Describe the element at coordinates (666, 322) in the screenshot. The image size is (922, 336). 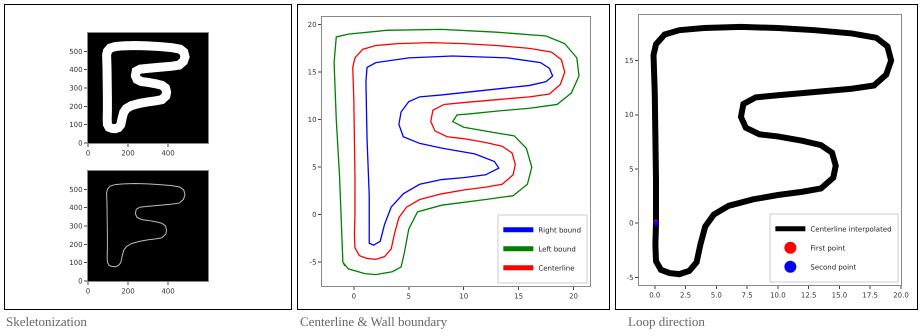
I see `text: Loop direction` at that location.